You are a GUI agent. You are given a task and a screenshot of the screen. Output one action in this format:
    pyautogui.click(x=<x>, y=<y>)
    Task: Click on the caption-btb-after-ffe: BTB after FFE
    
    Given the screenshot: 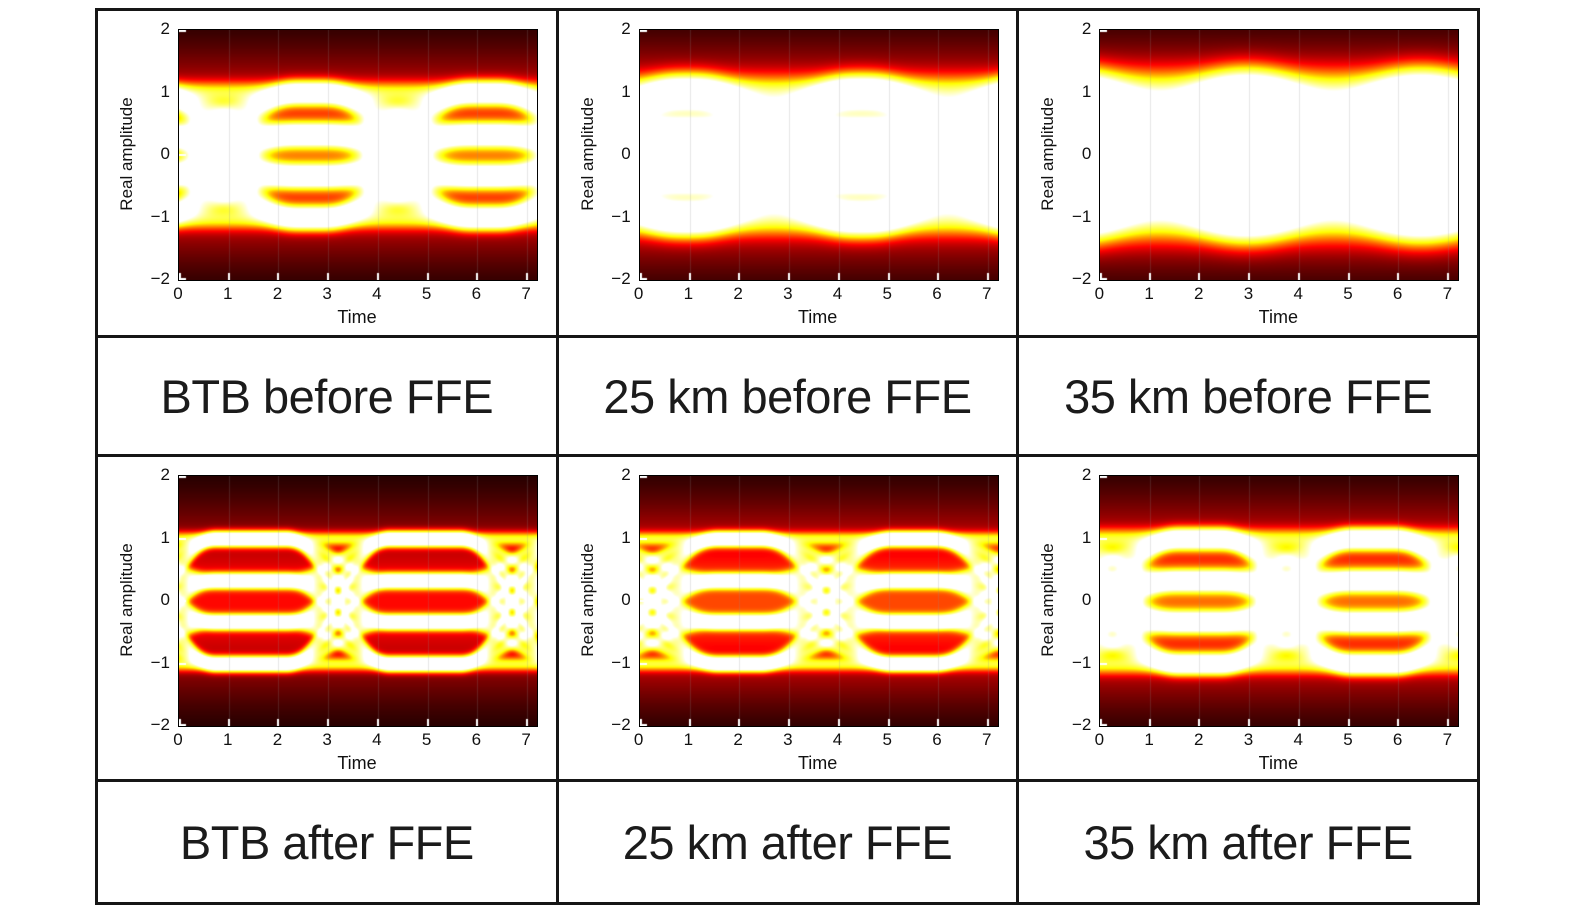 What is the action you would take?
    pyautogui.click(x=327, y=842)
    